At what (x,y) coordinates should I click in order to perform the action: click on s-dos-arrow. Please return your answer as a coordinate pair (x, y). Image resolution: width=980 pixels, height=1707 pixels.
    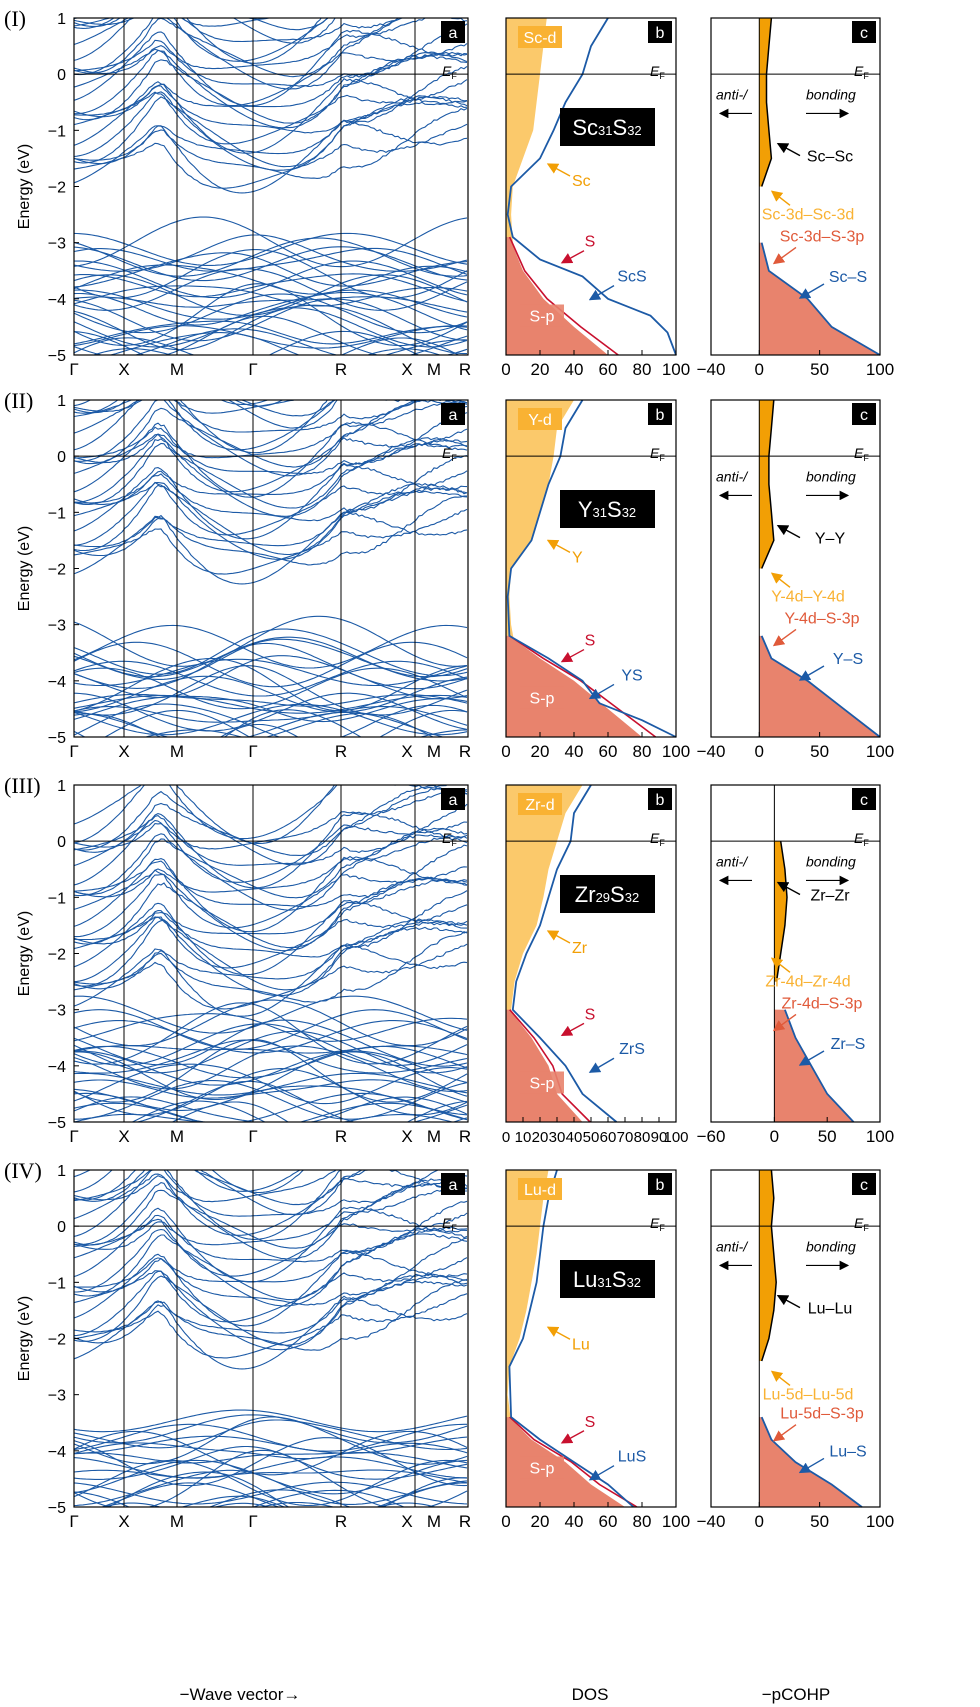
    Looking at the image, I should click on (572, 655).